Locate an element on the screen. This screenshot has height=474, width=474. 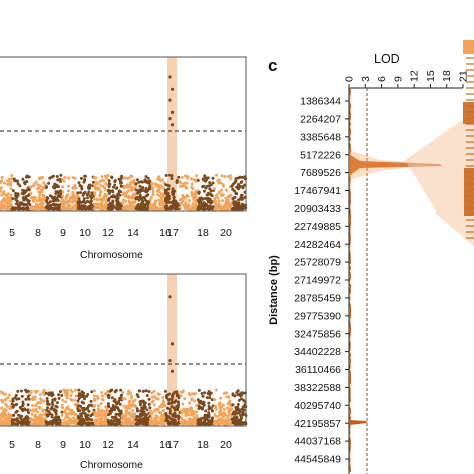
x-tick-label: 5 is located at coordinates (12, 233).